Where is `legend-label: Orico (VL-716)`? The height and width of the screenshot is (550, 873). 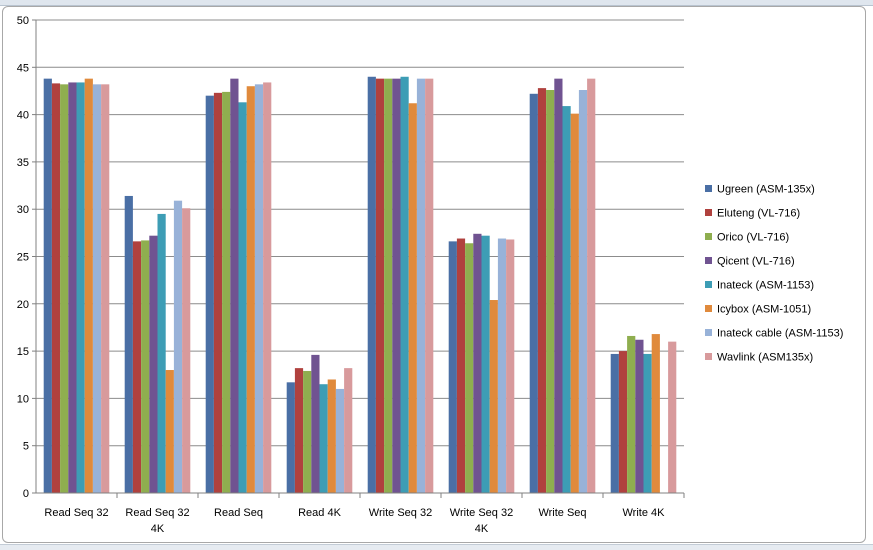
legend-label: Orico (VL-716) is located at coordinates (753, 238).